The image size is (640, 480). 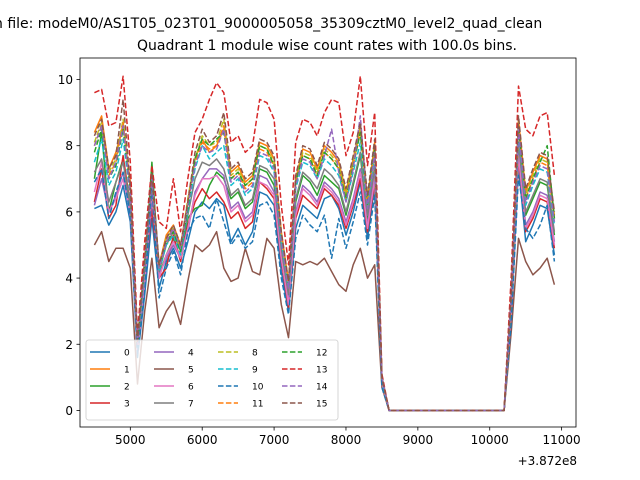 I want to click on legend-label: 14, so click(x=322, y=388).